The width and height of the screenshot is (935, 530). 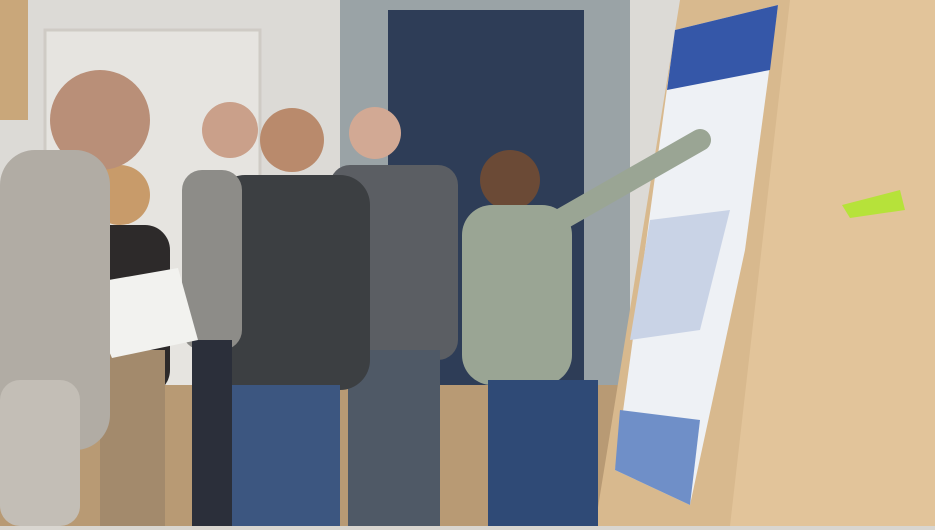 What do you see at coordinates (220, 314) in the screenshot?
I see `person-glasses` at bounding box center [220, 314].